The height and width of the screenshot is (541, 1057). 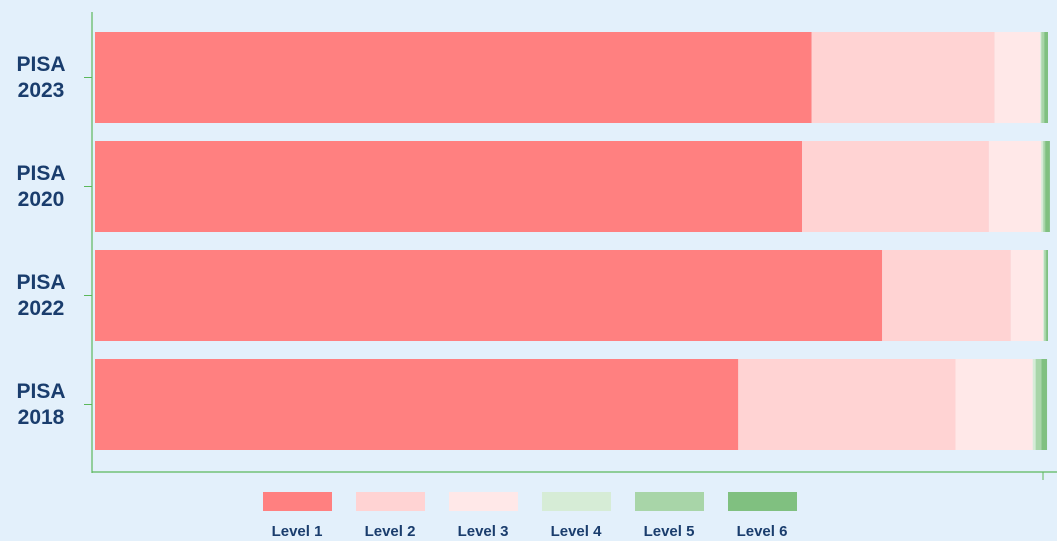 What do you see at coordinates (41, 295) in the screenshot?
I see `y-tick-label: PISA 2022` at bounding box center [41, 295].